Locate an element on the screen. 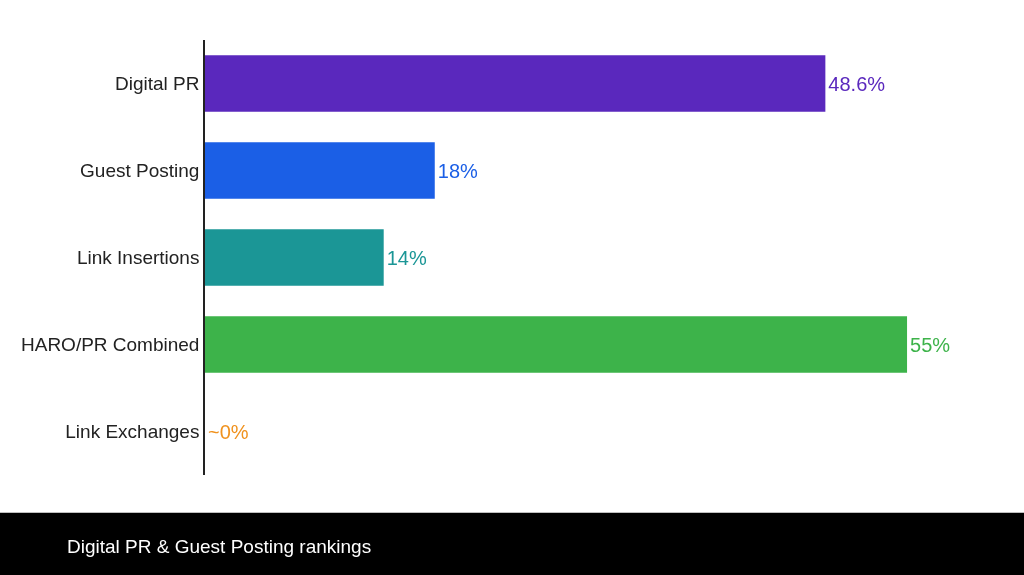 This screenshot has width=1024, height=575. text: Digital PR & Guest Posting rankings is located at coordinates (219, 546).